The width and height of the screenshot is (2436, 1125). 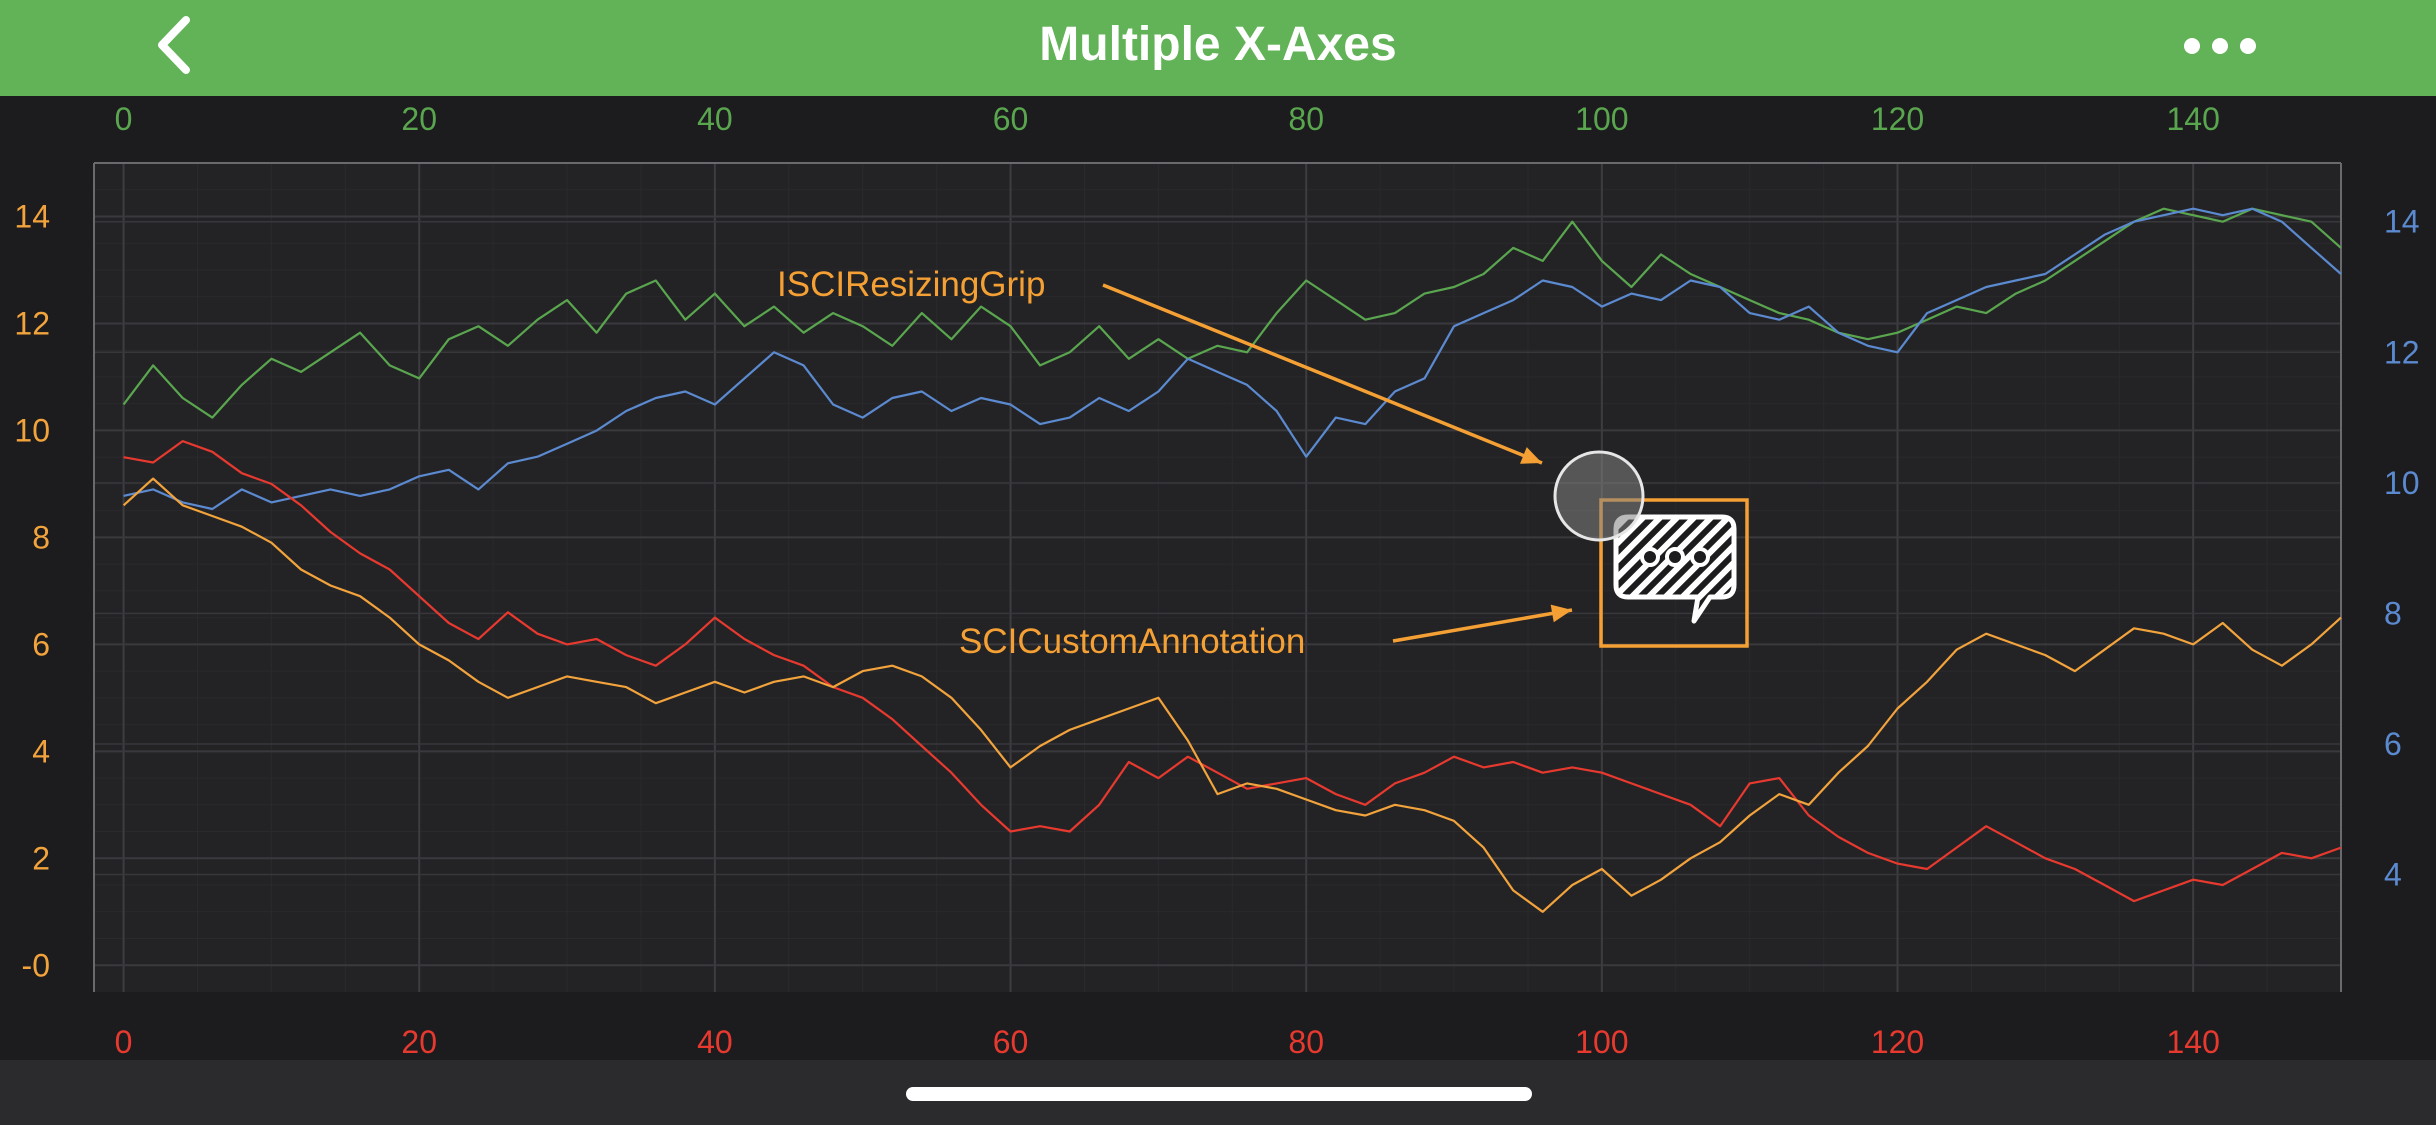 I want to click on left-axis-tick-label: 10, so click(x=32, y=430).